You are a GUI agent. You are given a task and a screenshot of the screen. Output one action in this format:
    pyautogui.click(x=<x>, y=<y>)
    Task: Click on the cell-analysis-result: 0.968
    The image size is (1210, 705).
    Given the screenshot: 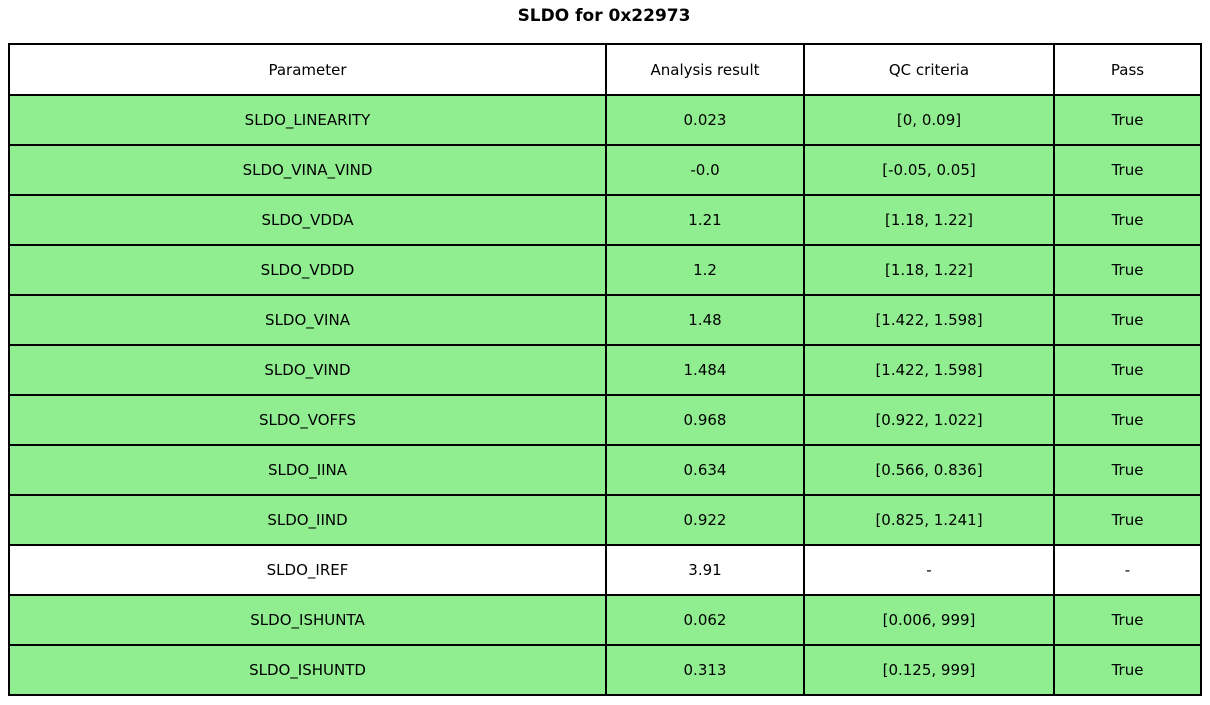 What is the action you would take?
    pyautogui.click(x=705, y=420)
    